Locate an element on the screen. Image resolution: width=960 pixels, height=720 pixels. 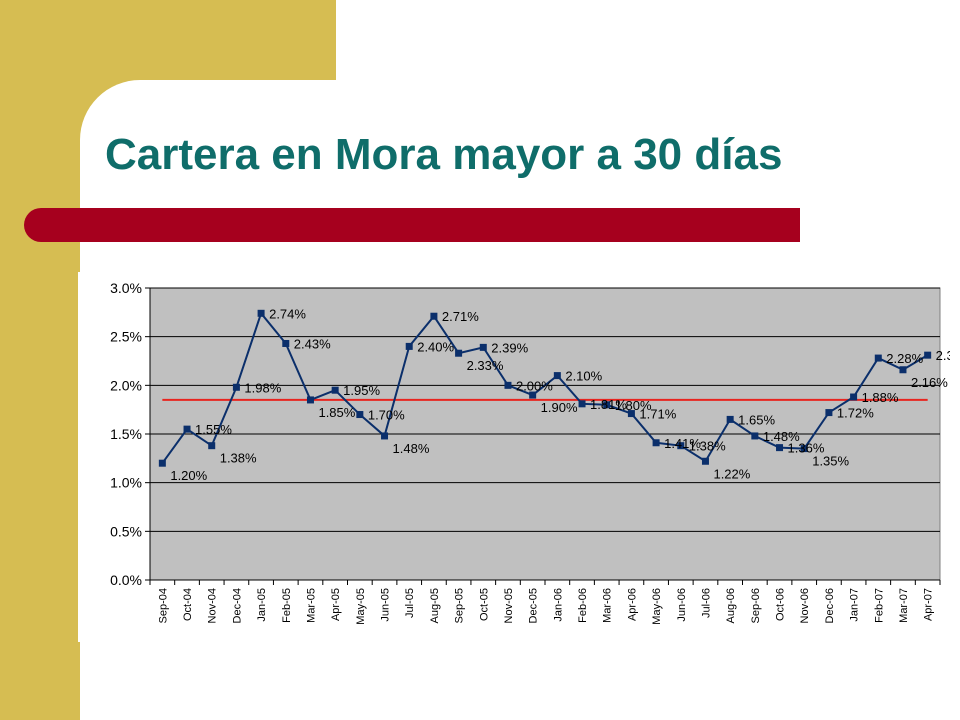
x-tick-label: Sep-04 is located at coordinates (163, 605).